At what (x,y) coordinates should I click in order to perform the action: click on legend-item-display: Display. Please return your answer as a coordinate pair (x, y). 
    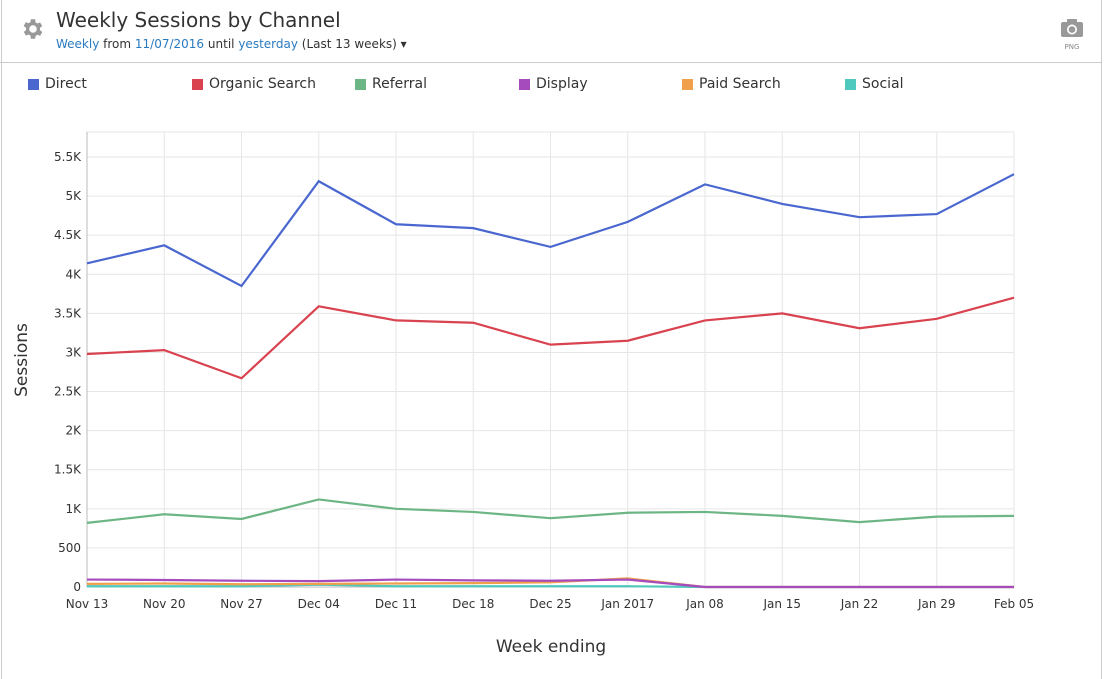
    Looking at the image, I should click on (553, 84).